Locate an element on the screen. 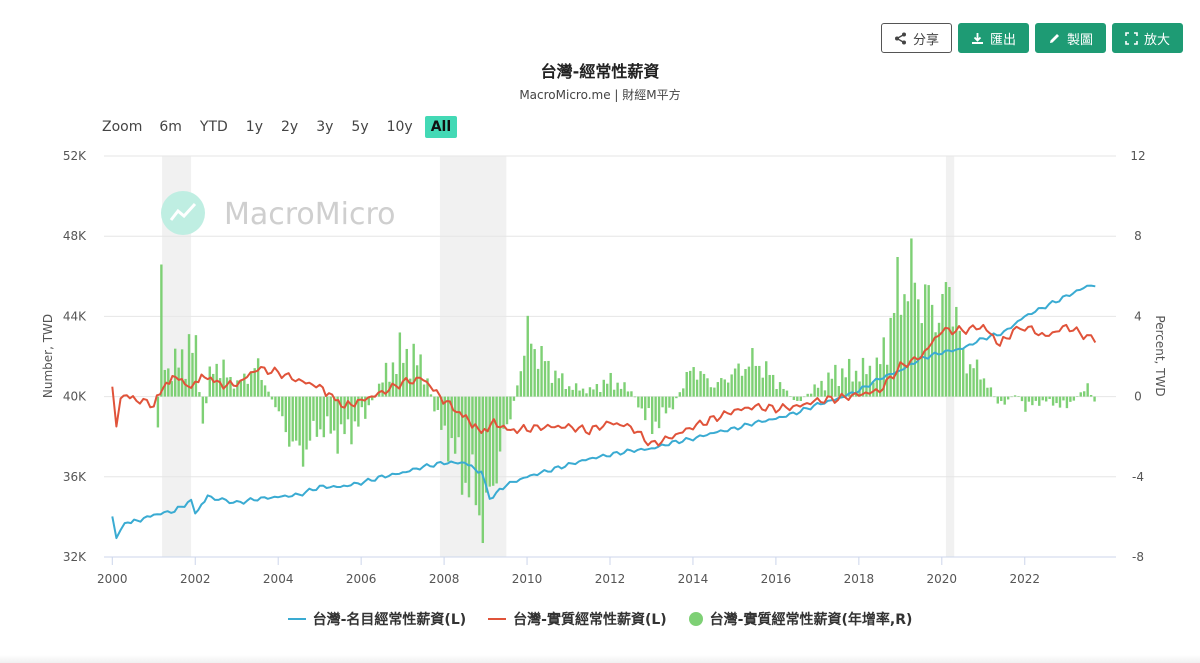 This screenshot has width=1200, height=663. y-tick-left: 32K is located at coordinates (75, 557).